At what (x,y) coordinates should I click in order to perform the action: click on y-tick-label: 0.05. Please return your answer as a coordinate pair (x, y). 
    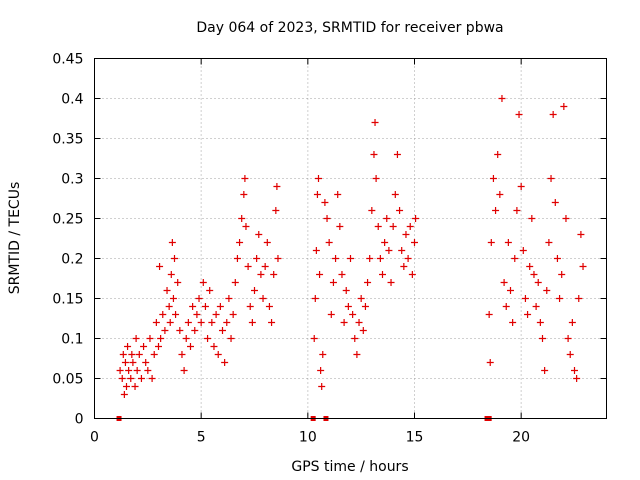
    Looking at the image, I should click on (67, 380).